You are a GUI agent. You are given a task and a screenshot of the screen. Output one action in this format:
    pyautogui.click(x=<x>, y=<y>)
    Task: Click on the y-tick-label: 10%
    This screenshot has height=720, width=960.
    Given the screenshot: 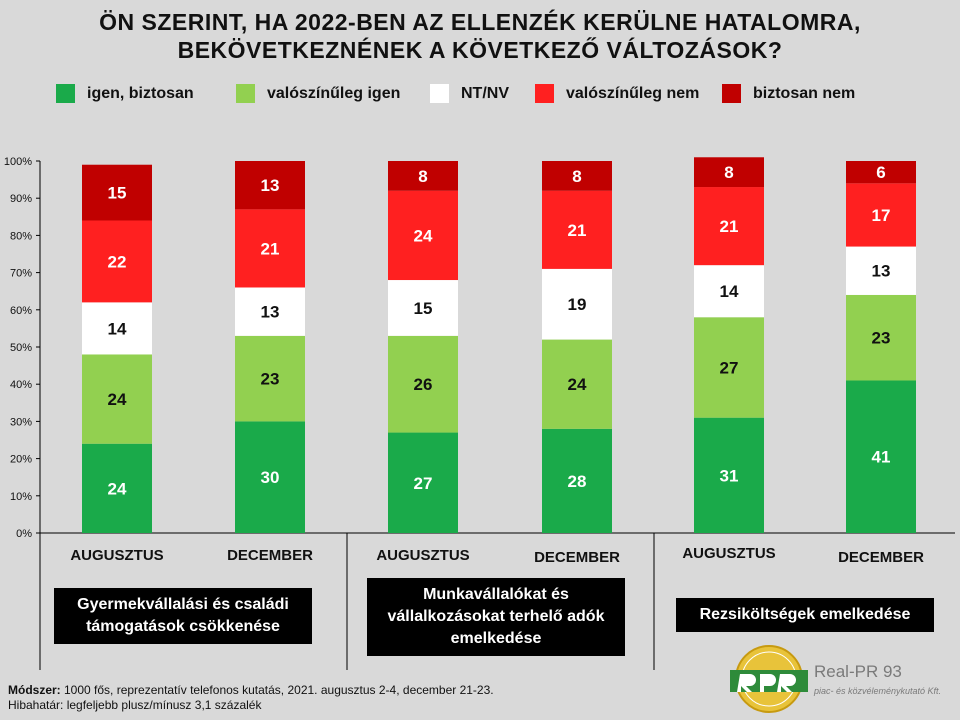 What is the action you would take?
    pyautogui.click(x=21, y=497)
    